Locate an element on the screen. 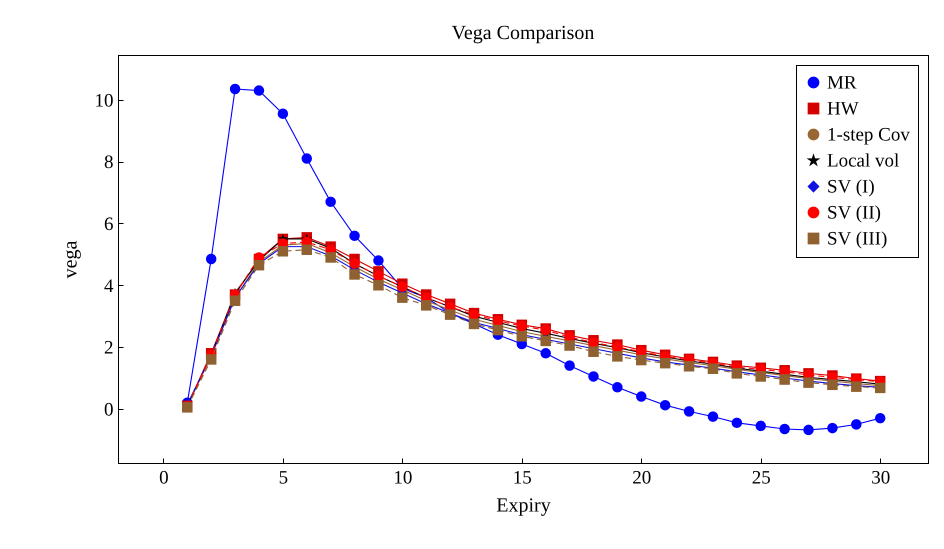 The image size is (944, 549). x-tick-label: 10 is located at coordinates (402, 478).